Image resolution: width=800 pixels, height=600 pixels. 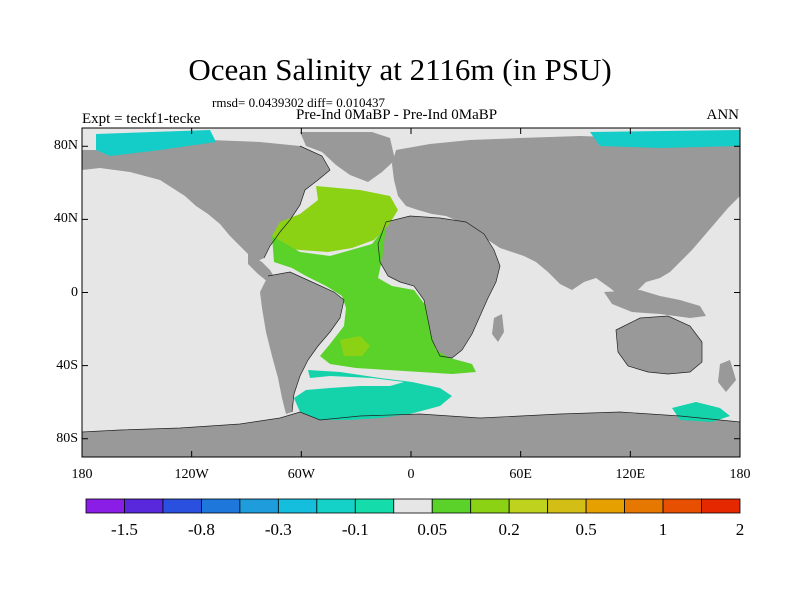 I want to click on y-tick-label: 0, so click(x=74, y=292).